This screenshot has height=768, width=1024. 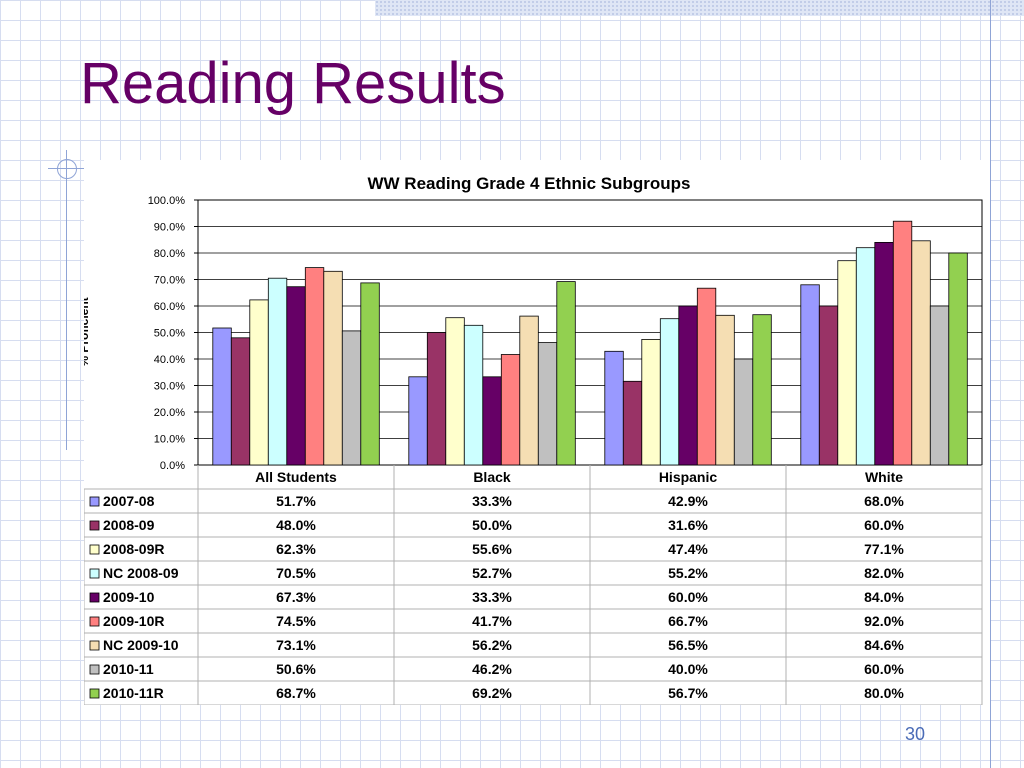 I want to click on decorative-circle, so click(x=67, y=169).